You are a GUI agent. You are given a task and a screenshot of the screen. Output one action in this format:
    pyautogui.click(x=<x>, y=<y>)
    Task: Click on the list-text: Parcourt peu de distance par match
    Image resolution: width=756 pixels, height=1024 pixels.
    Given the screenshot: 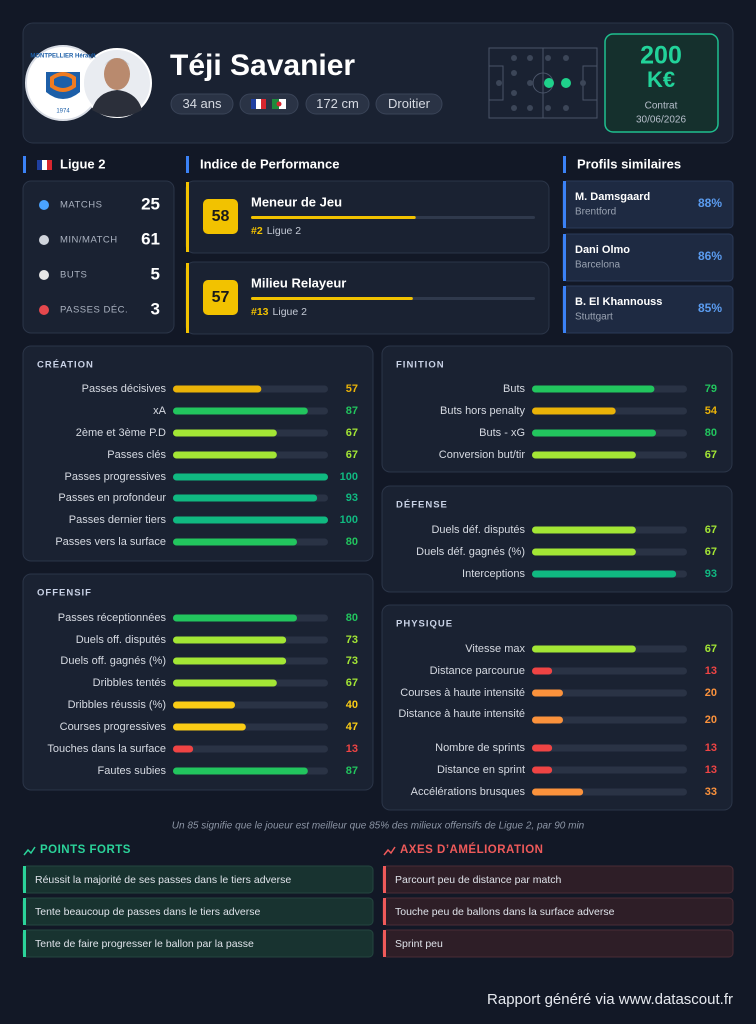 What is the action you would take?
    pyautogui.click(x=478, y=880)
    